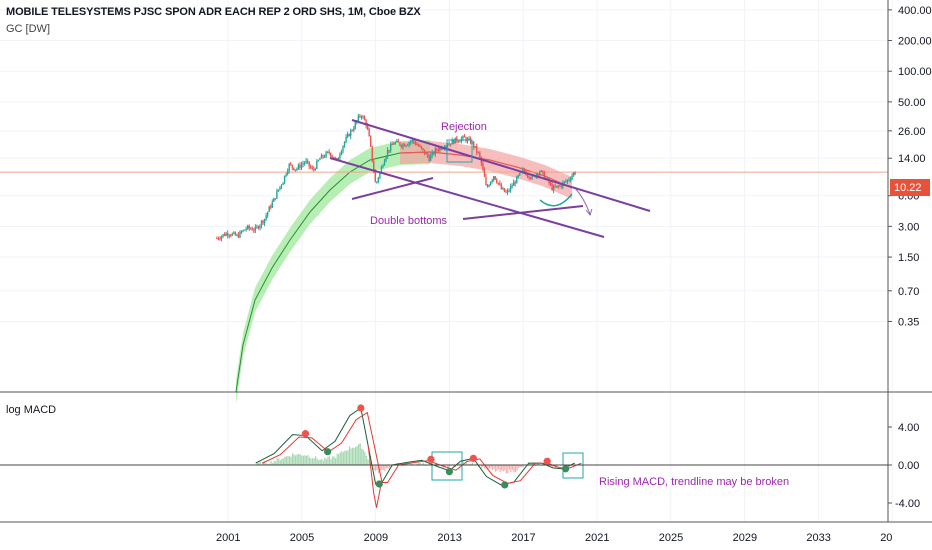 This screenshot has width=932, height=550. What do you see at coordinates (912, 103) in the screenshot?
I see `price-tick-label: 50.00` at bounding box center [912, 103].